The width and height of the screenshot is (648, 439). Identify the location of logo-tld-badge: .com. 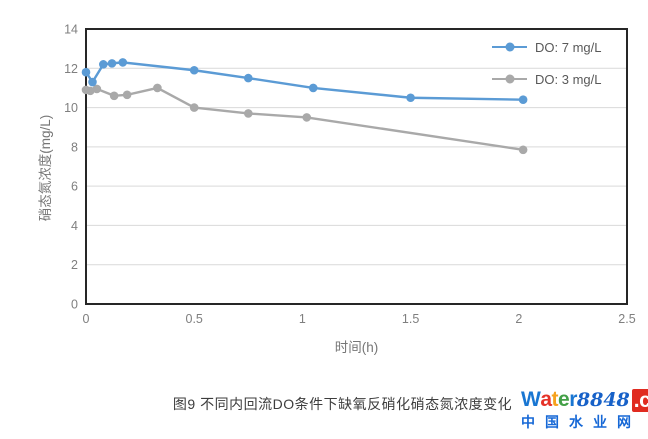
(639, 400).